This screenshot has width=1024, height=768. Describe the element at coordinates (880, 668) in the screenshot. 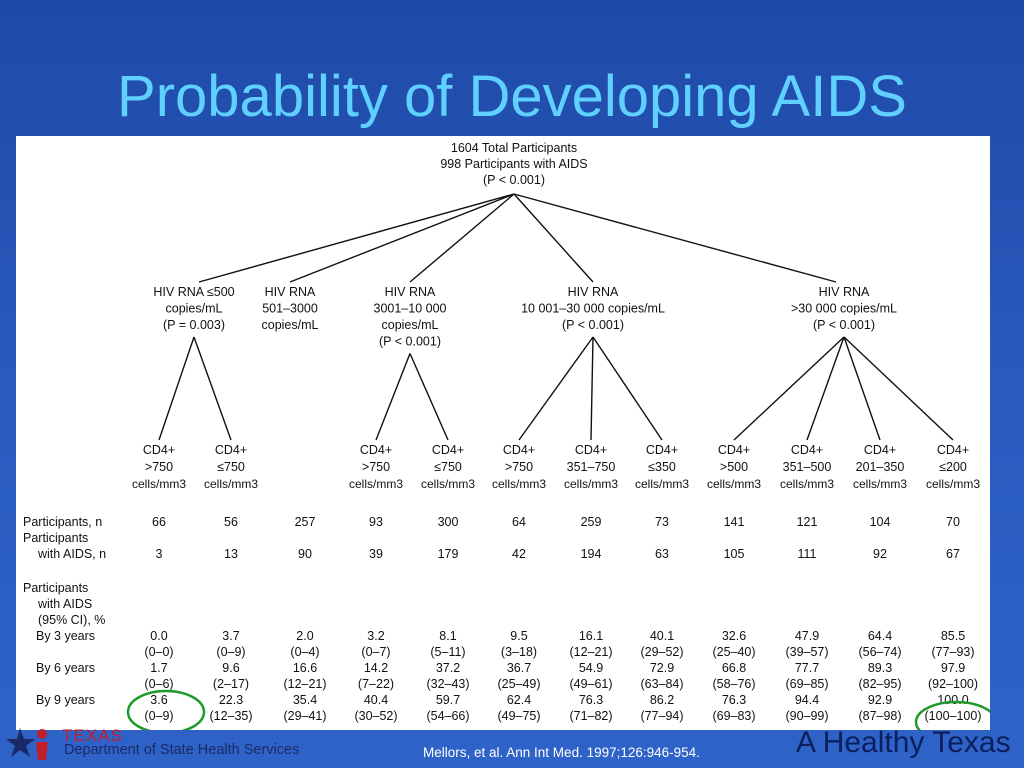

I see `pct-6-years: 89.3` at that location.